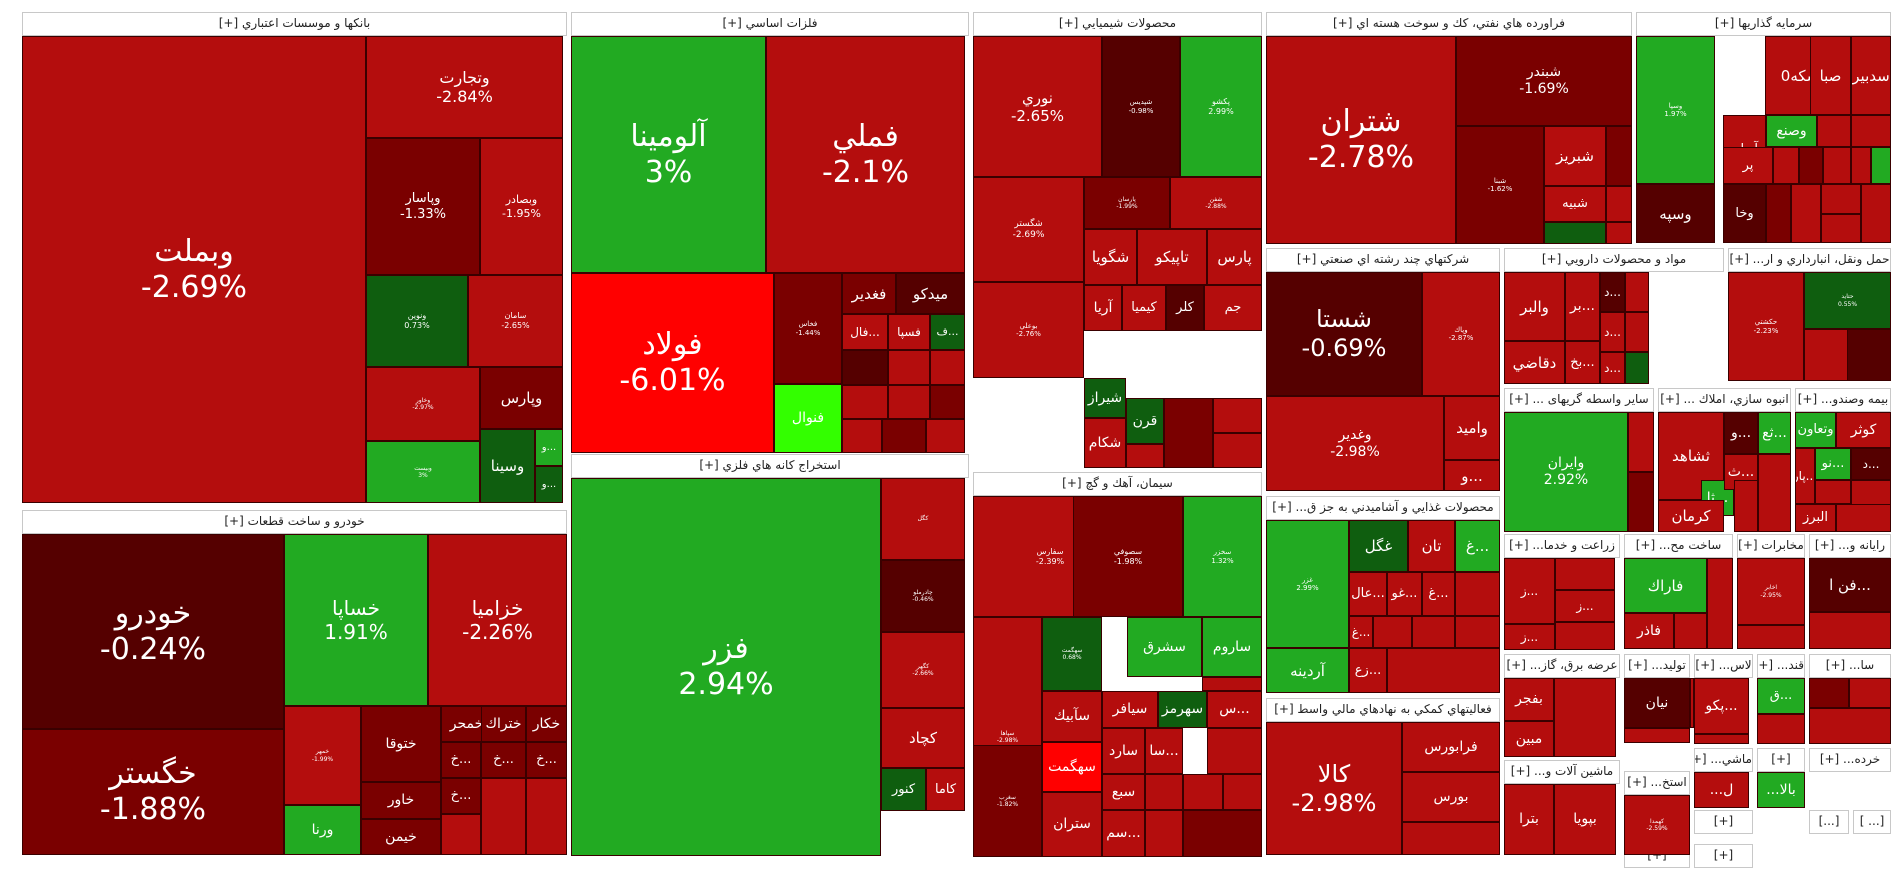 This screenshot has width=1900, height=873. Describe the element at coordinates (1105, 443) in the screenshot. I see `stock-tile: شكام` at that location.